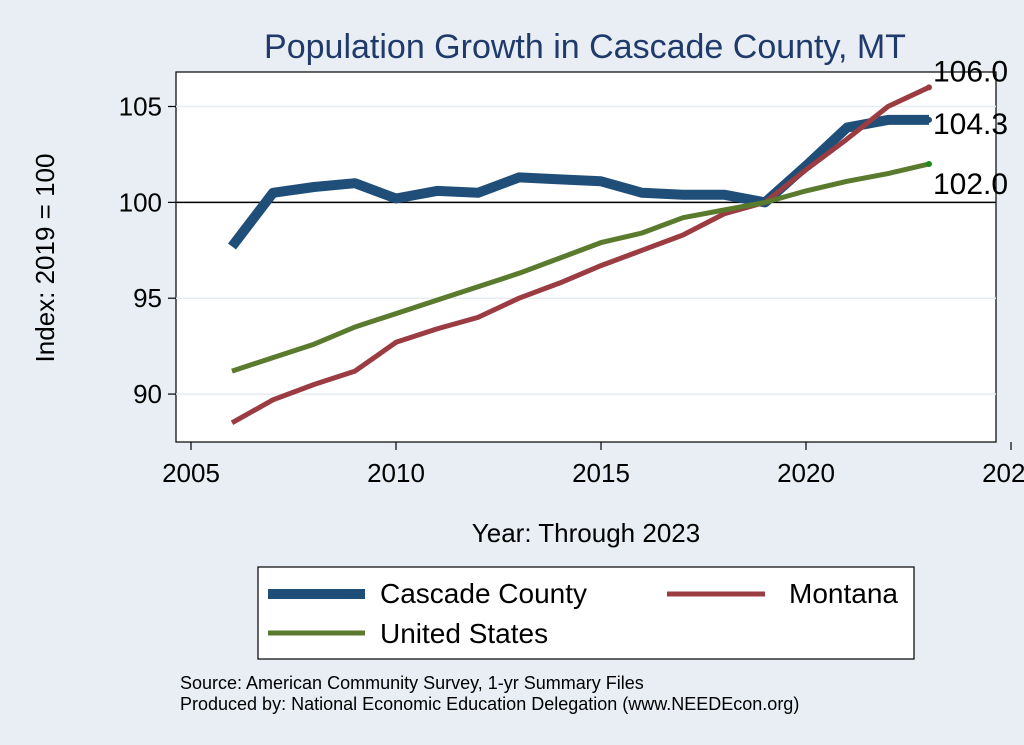 The image size is (1024, 745). I want to click on legend: Cascade County Montana United States, so click(586, 613).